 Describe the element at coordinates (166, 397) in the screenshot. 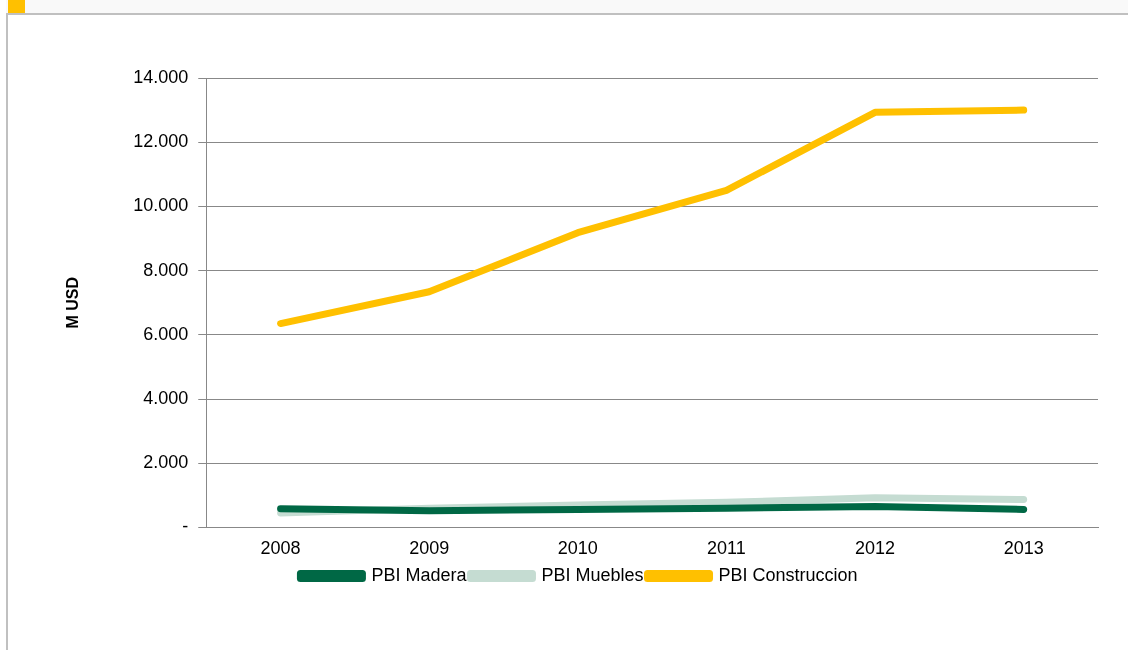

I see `y-tick-label: 4.000` at that location.